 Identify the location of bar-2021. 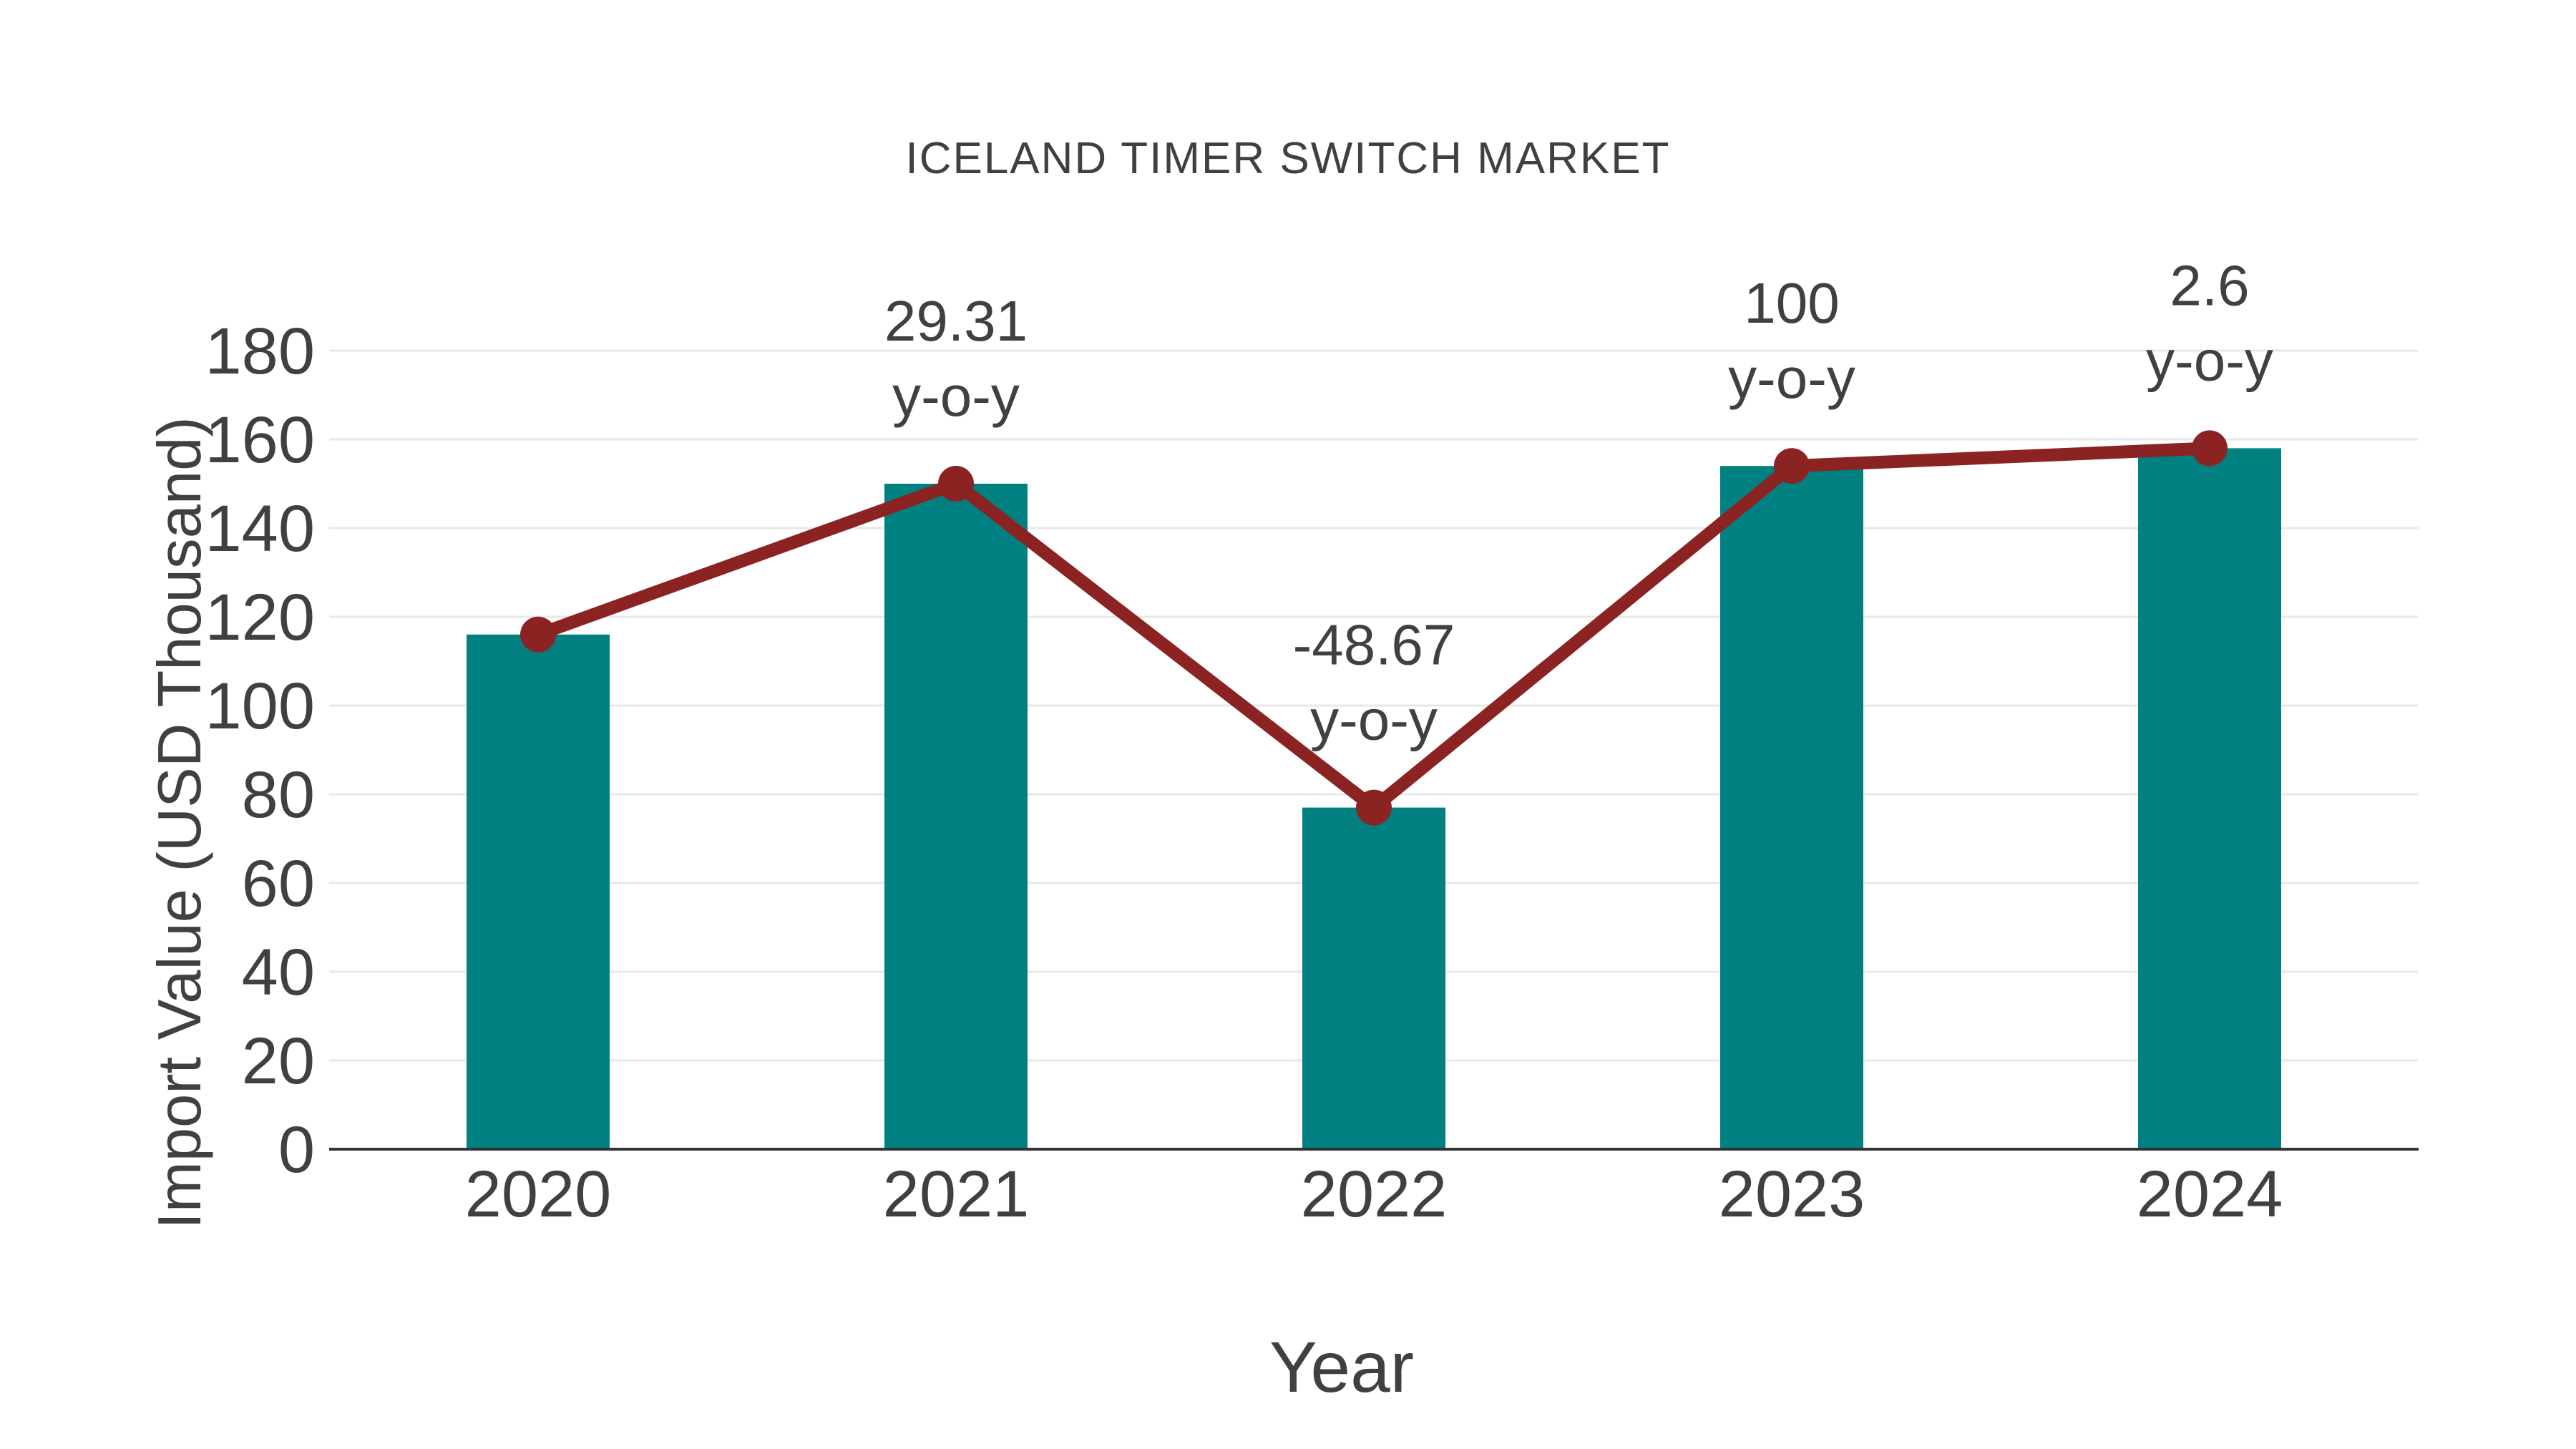
(956, 816).